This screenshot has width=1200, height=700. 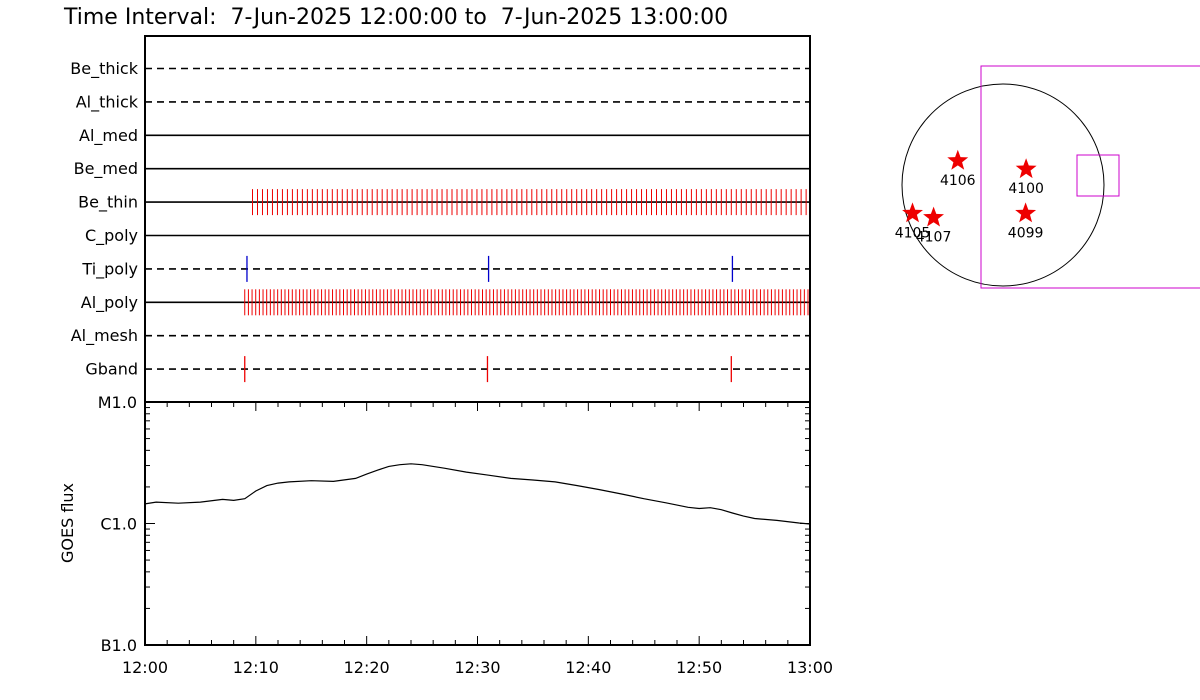 What do you see at coordinates (108, 203) in the screenshot?
I see `timeline-row-label: Be_thin` at bounding box center [108, 203].